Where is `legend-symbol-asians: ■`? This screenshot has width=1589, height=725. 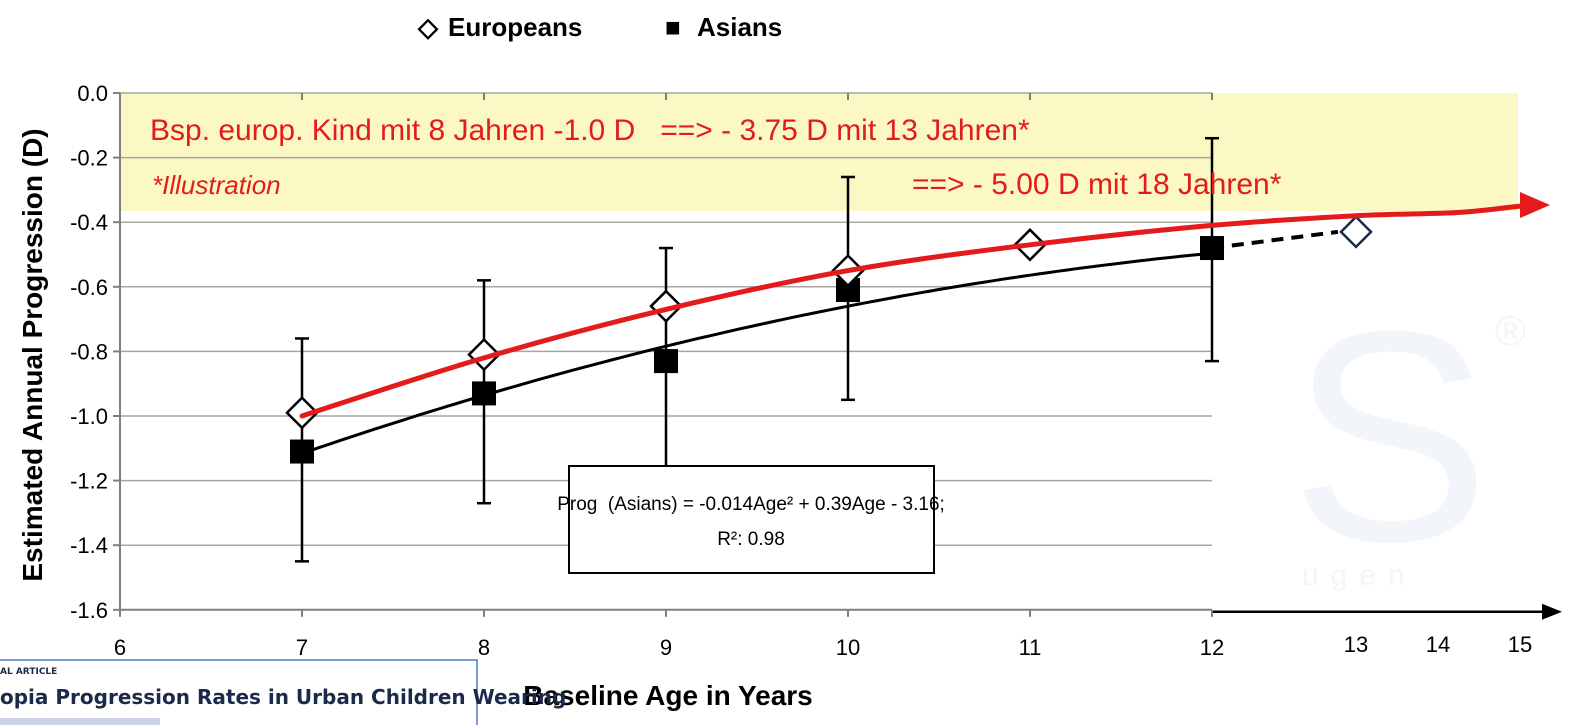
legend-symbol-asians: ■ is located at coordinates (673, 27).